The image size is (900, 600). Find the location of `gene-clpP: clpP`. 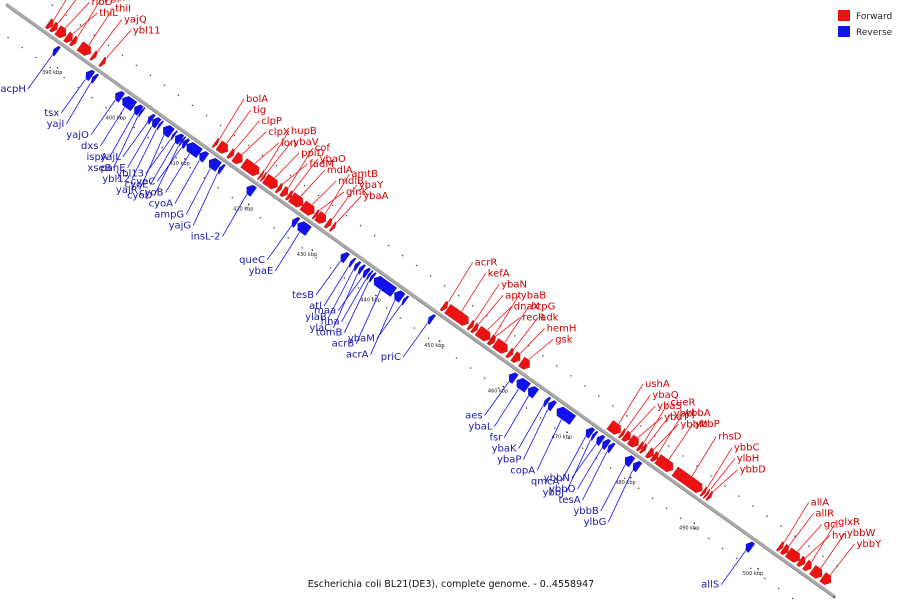

gene-clpP: clpP is located at coordinates (254, 138).